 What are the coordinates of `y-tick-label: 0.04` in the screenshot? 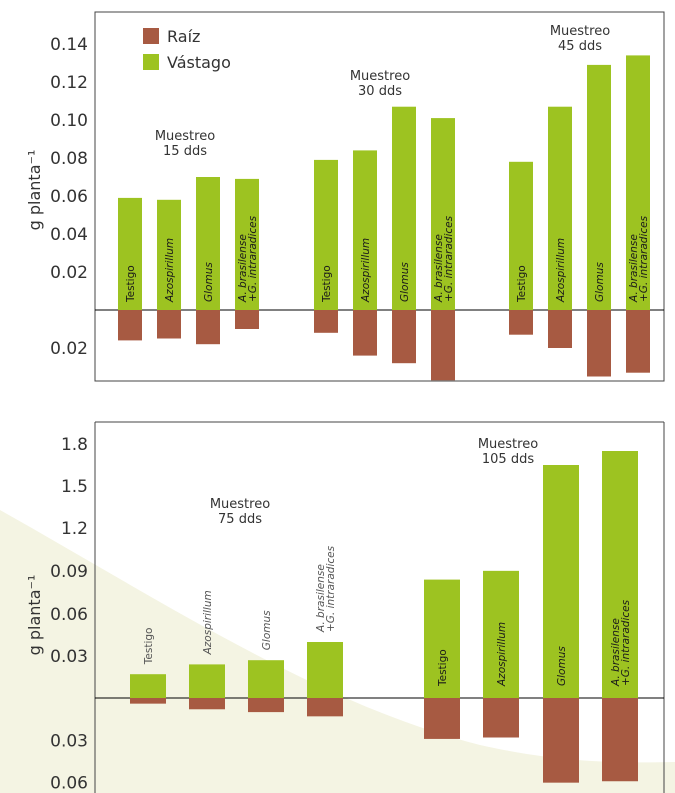 It's located at (69, 235).